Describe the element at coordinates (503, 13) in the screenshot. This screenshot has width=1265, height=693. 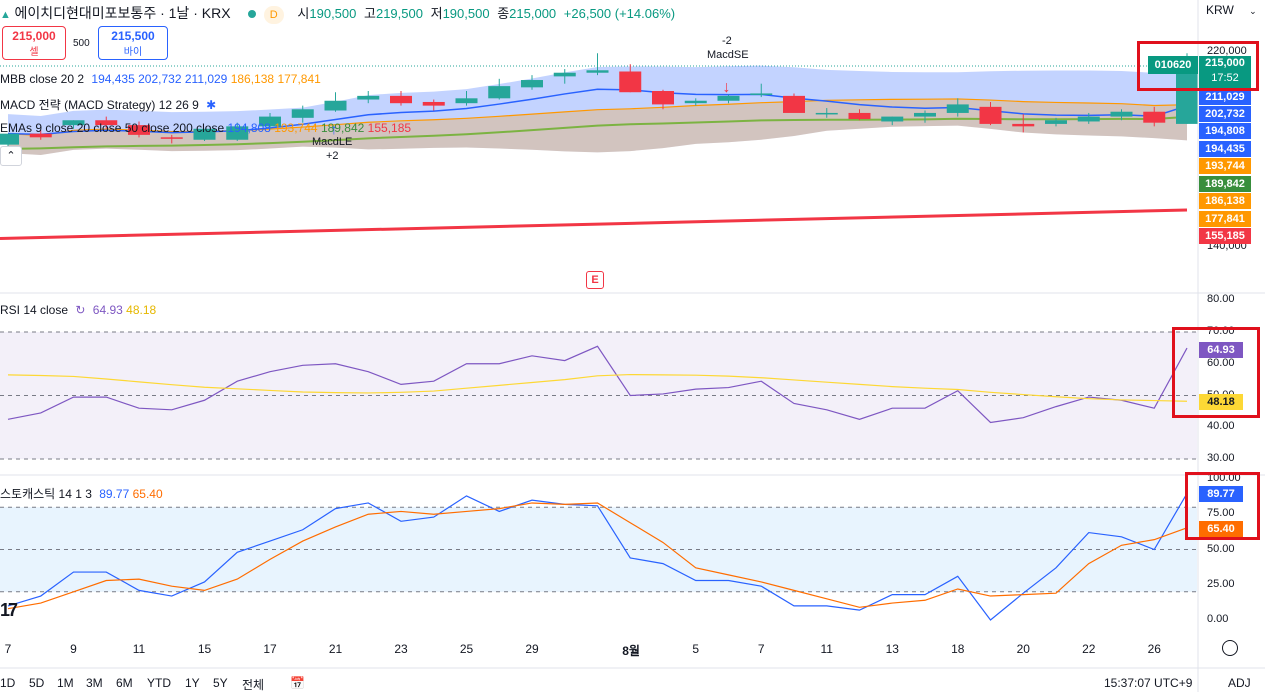
I see `close-label: 종` at that location.